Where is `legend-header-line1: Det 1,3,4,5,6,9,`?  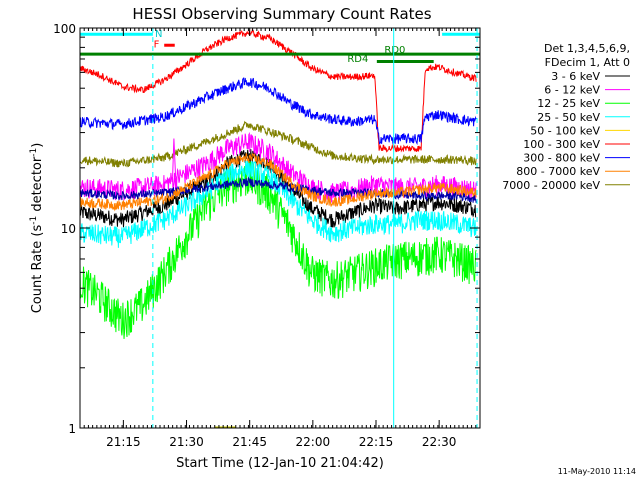
legend-header-line1: Det 1,3,4,5,6,9, is located at coordinates (587, 48).